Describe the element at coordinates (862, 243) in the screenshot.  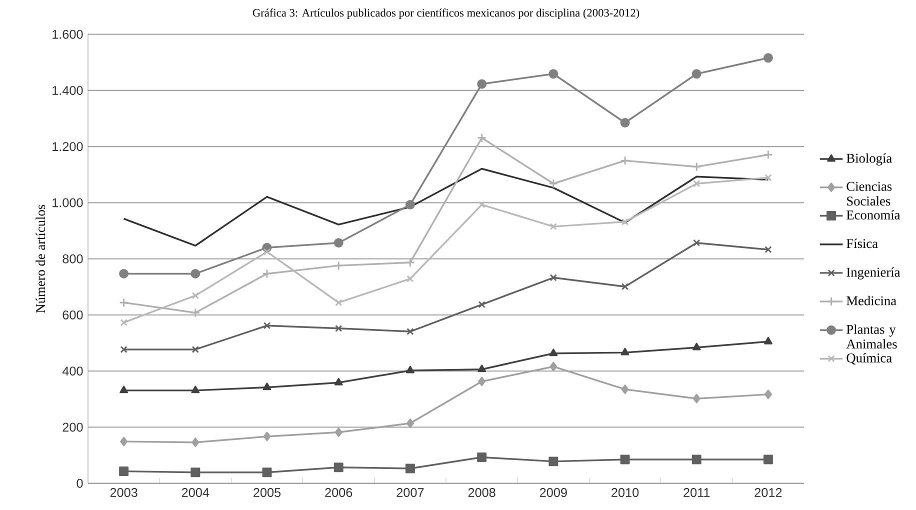
I see `legend-label: Física` at that location.